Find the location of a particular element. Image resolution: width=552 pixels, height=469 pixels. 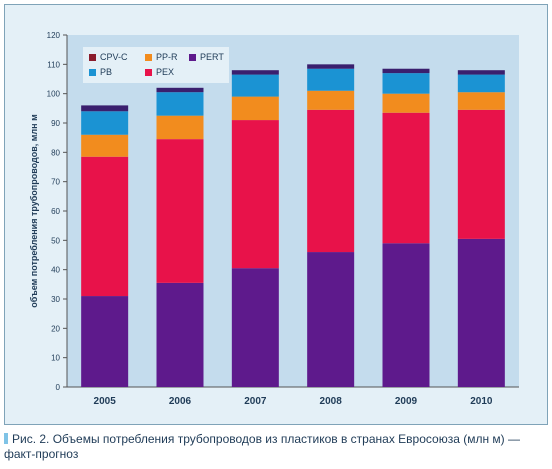

legend-item-pert: PERT is located at coordinates (206, 57).